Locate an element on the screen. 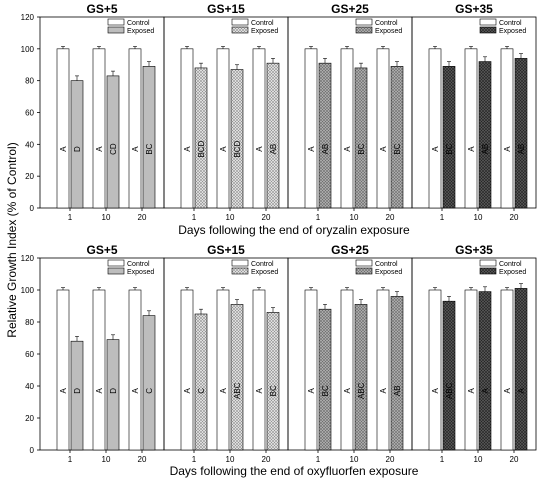 Image resolution: width=550 pixels, height=486 pixels. oxyfluorfen-panel-title-1: GS+15 is located at coordinates (226, 250).